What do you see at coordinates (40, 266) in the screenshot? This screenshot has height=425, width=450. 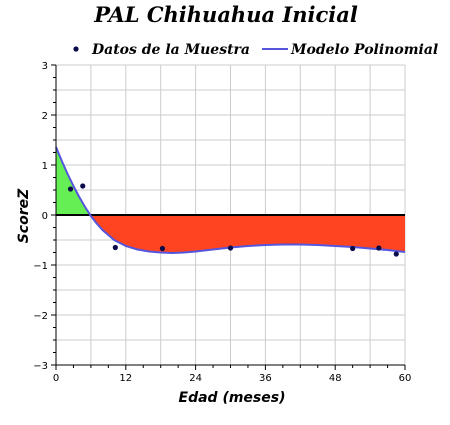 I see `y-tick-label: −1` at bounding box center [40, 266].